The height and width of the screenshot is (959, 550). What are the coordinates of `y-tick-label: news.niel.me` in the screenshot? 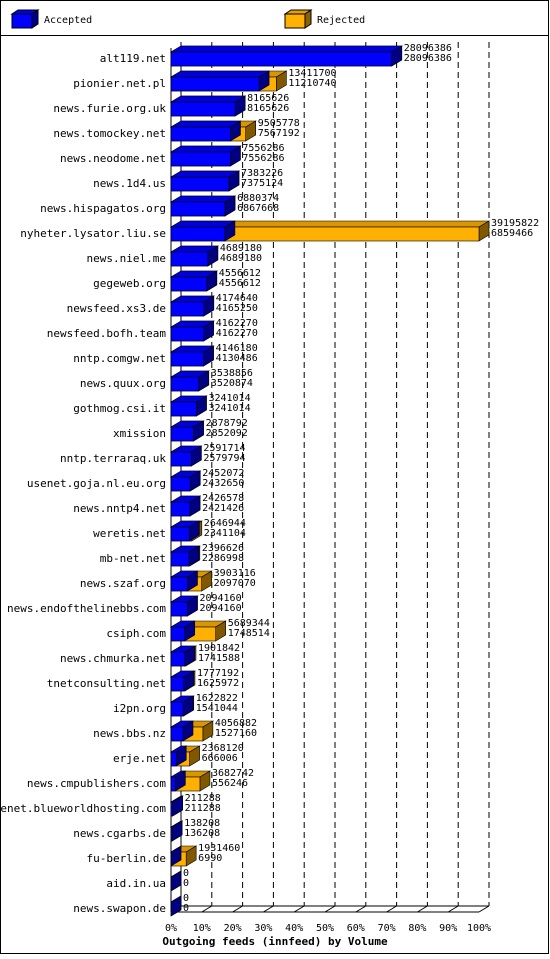 It's located at (126, 258).